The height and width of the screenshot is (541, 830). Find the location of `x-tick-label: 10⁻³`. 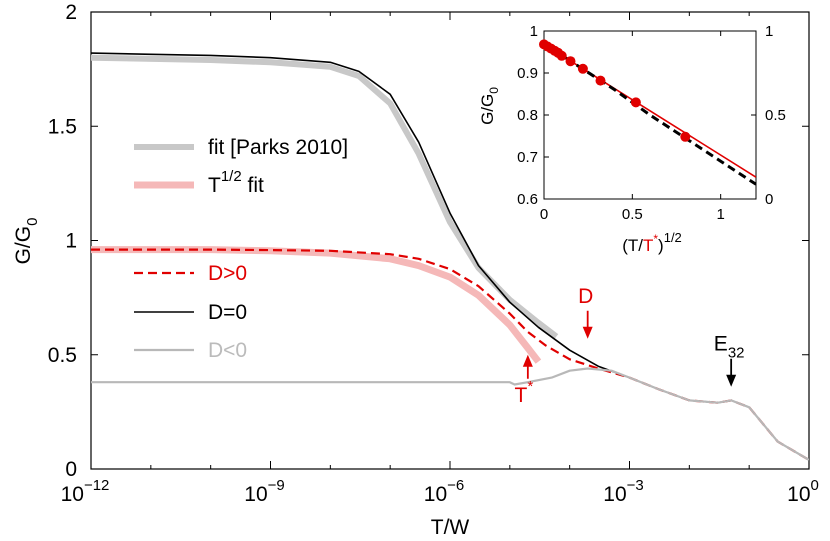

x-tick-label: 10⁻³ is located at coordinates (623, 491).